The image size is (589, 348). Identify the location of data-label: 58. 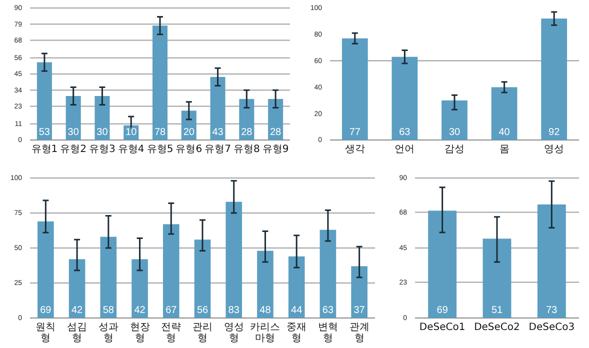
(108, 310).